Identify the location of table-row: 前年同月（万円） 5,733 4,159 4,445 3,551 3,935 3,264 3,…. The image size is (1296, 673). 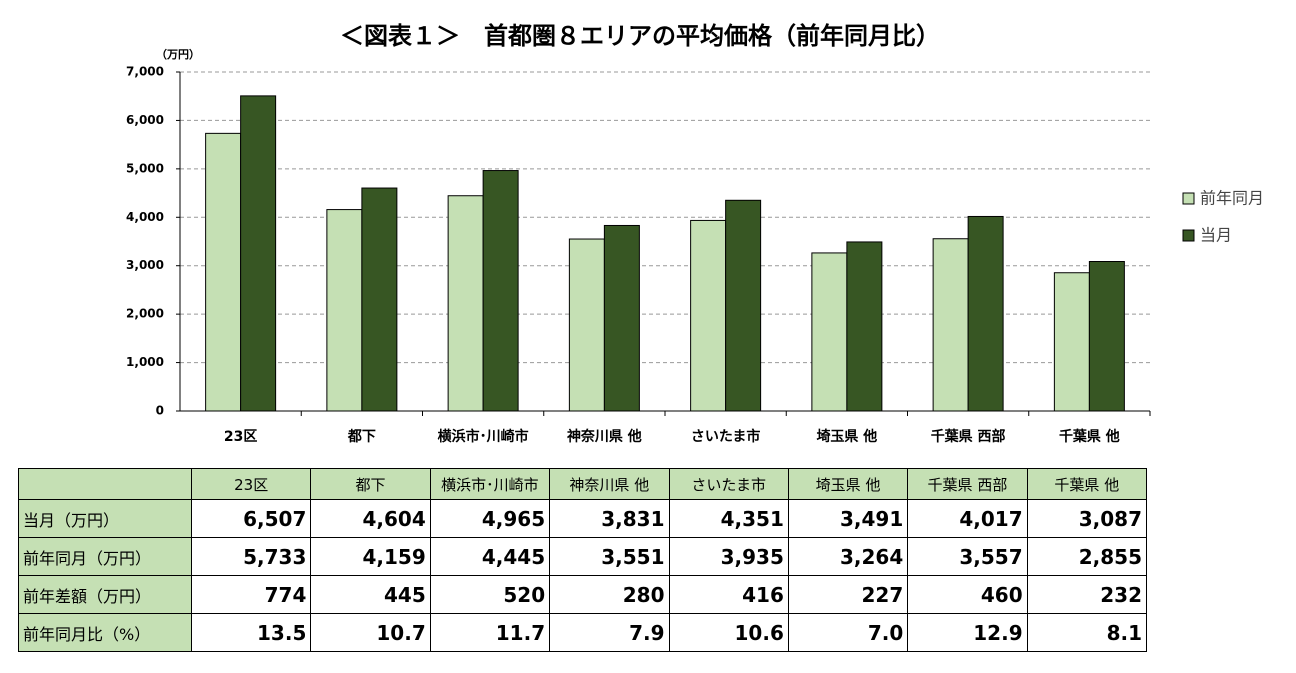
(583, 556).